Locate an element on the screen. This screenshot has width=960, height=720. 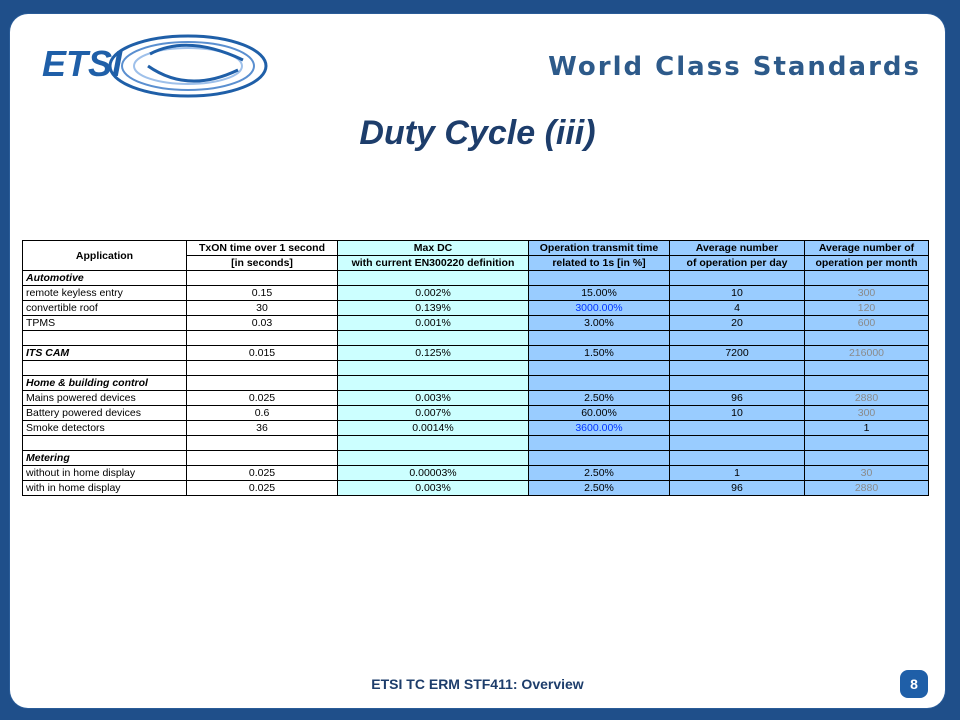
header-avgmonth-sub: operation per month is located at coordinates (866, 263).